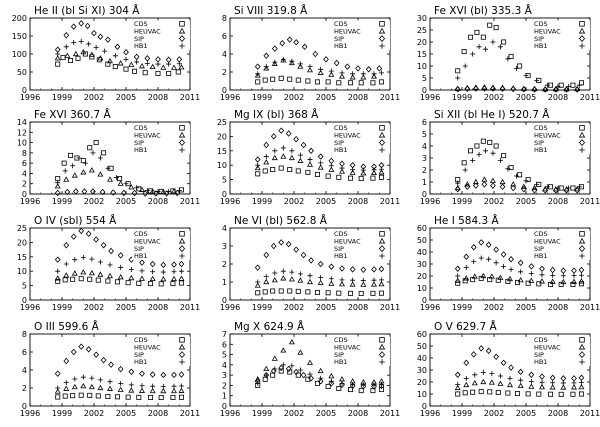 The image size is (600, 427). I want to click on plot-frame, so click(310, 370).